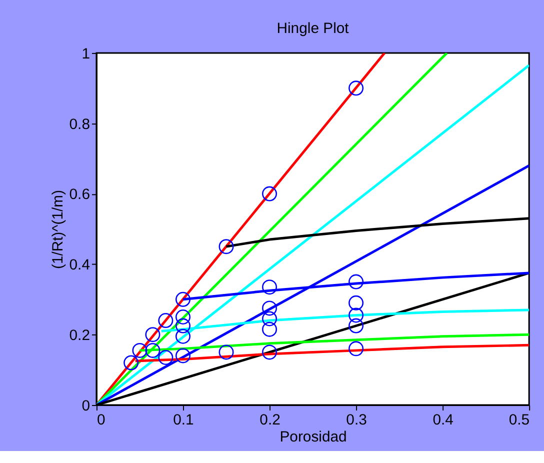 Image resolution: width=544 pixels, height=463 pixels. I want to click on y-tick-label: 0.2, so click(79, 336).